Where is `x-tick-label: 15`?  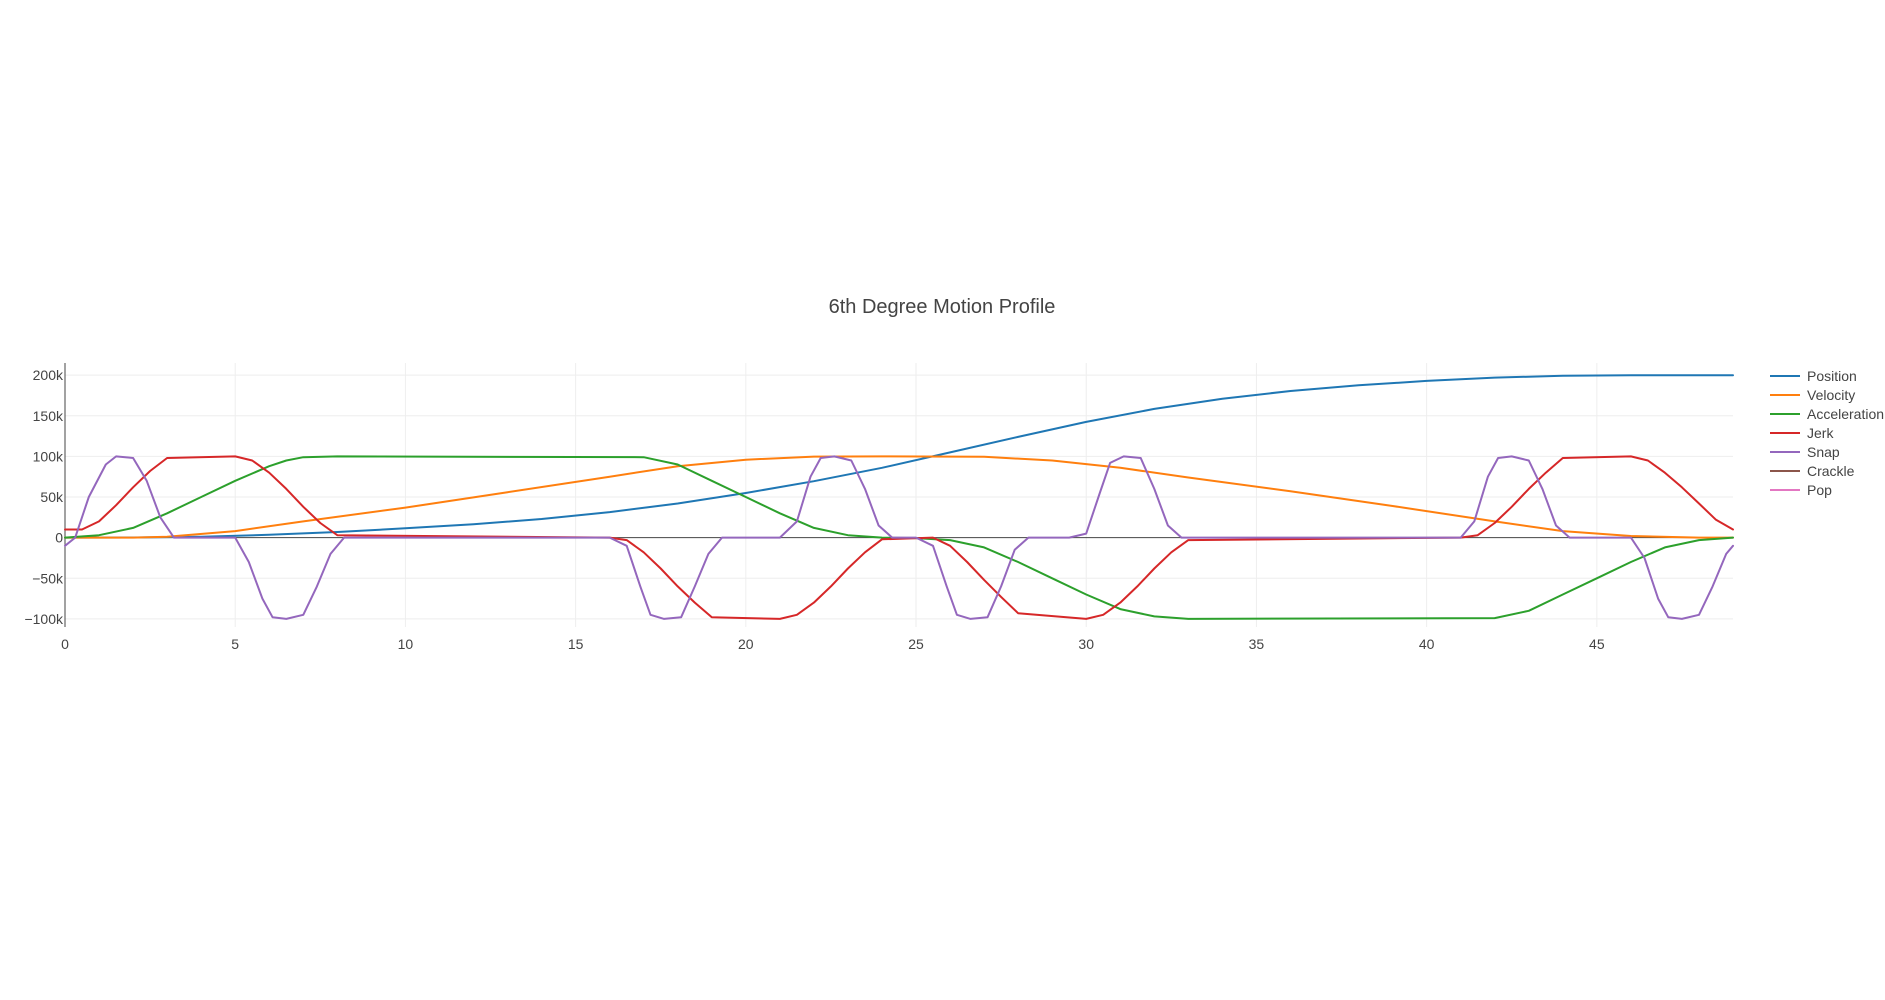 x-tick-label: 15 is located at coordinates (576, 644).